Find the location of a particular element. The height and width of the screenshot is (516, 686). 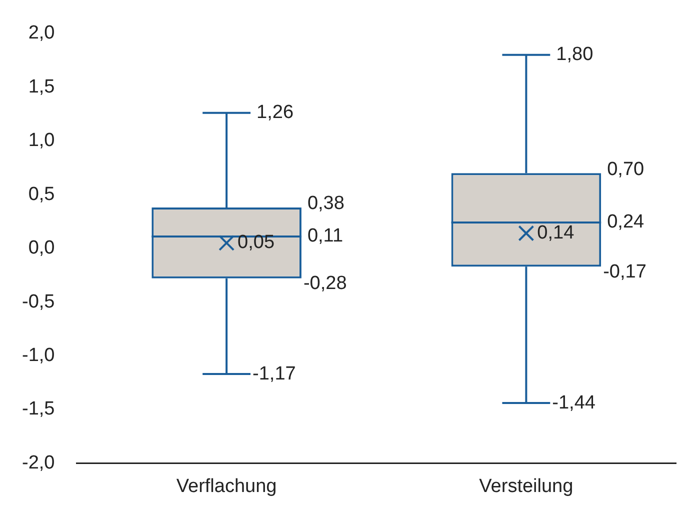

annotation: 0,05 is located at coordinates (256, 243).